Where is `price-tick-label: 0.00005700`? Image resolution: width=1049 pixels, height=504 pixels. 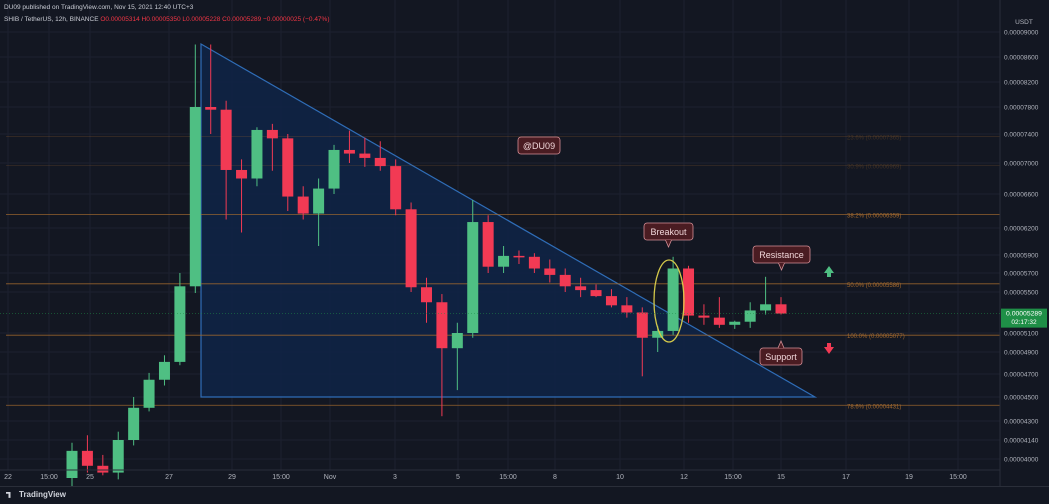
price-tick-label: 0.00005700 is located at coordinates (1021, 274).